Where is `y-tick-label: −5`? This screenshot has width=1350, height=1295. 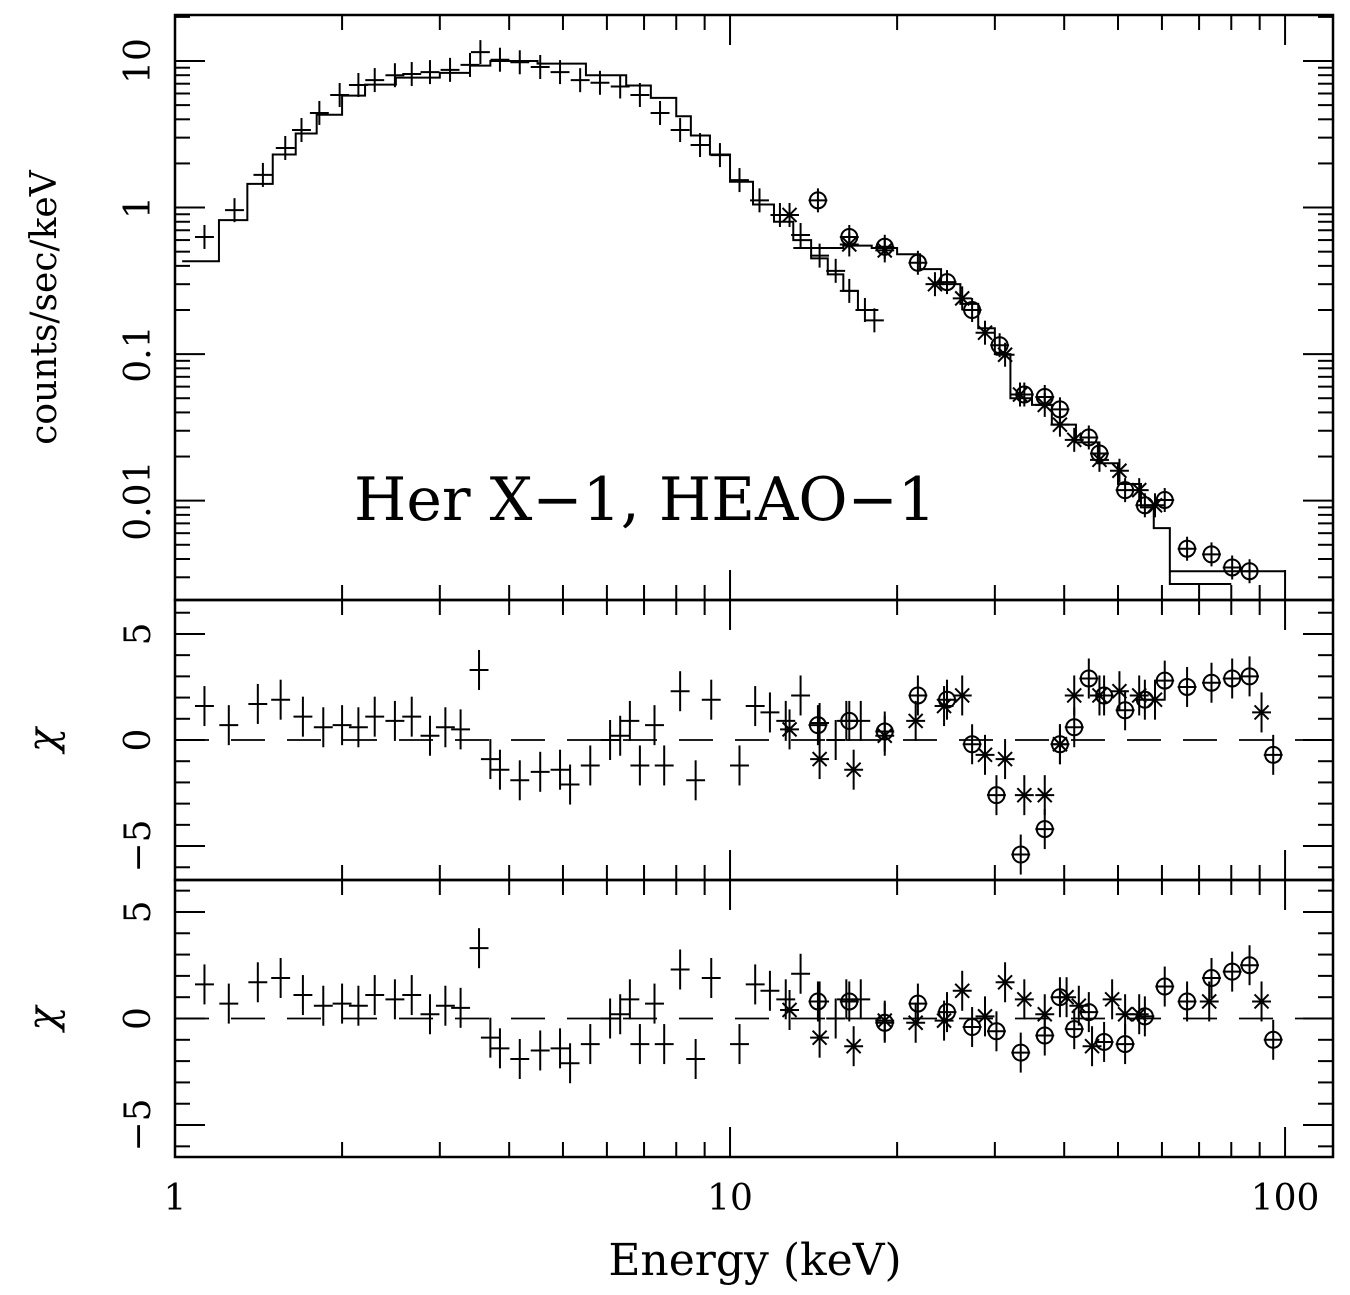
y-tick-label: −5 is located at coordinates (138, 1124).